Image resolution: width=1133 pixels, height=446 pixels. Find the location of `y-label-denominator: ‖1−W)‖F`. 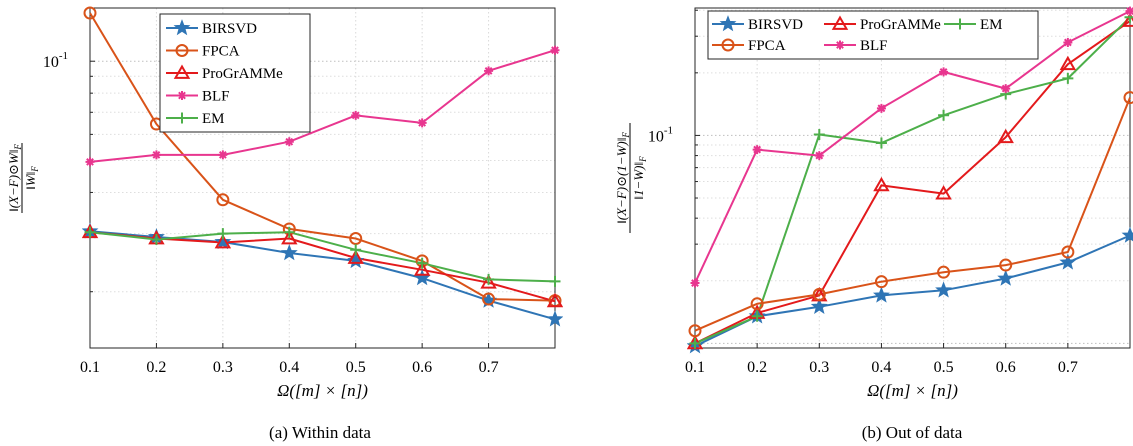

y-label-denominator: ‖1−W)‖F is located at coordinates (639, 178).